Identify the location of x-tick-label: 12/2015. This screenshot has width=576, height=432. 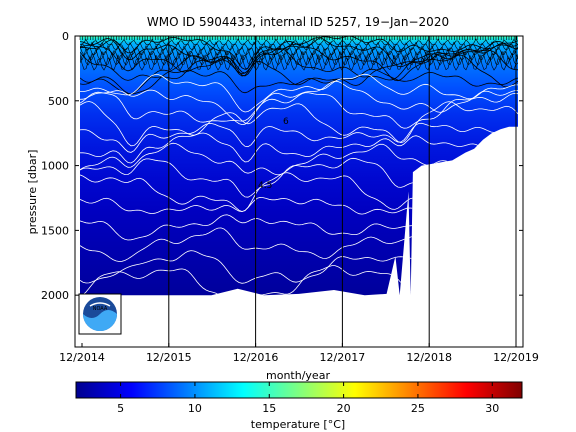
(169, 357).